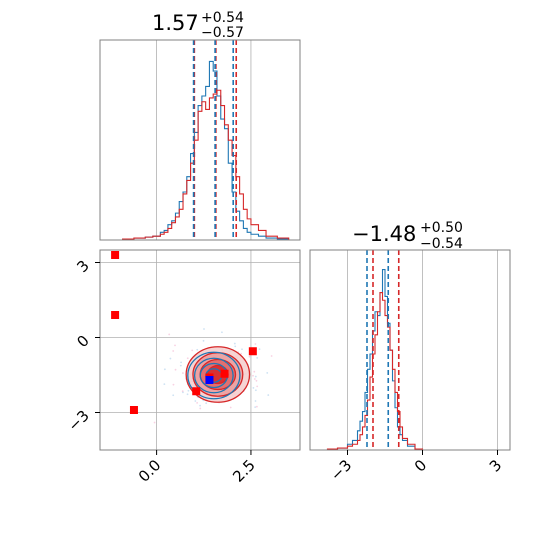  I want to click on panel-hist-param1-title: 1.57, so click(175, 23).